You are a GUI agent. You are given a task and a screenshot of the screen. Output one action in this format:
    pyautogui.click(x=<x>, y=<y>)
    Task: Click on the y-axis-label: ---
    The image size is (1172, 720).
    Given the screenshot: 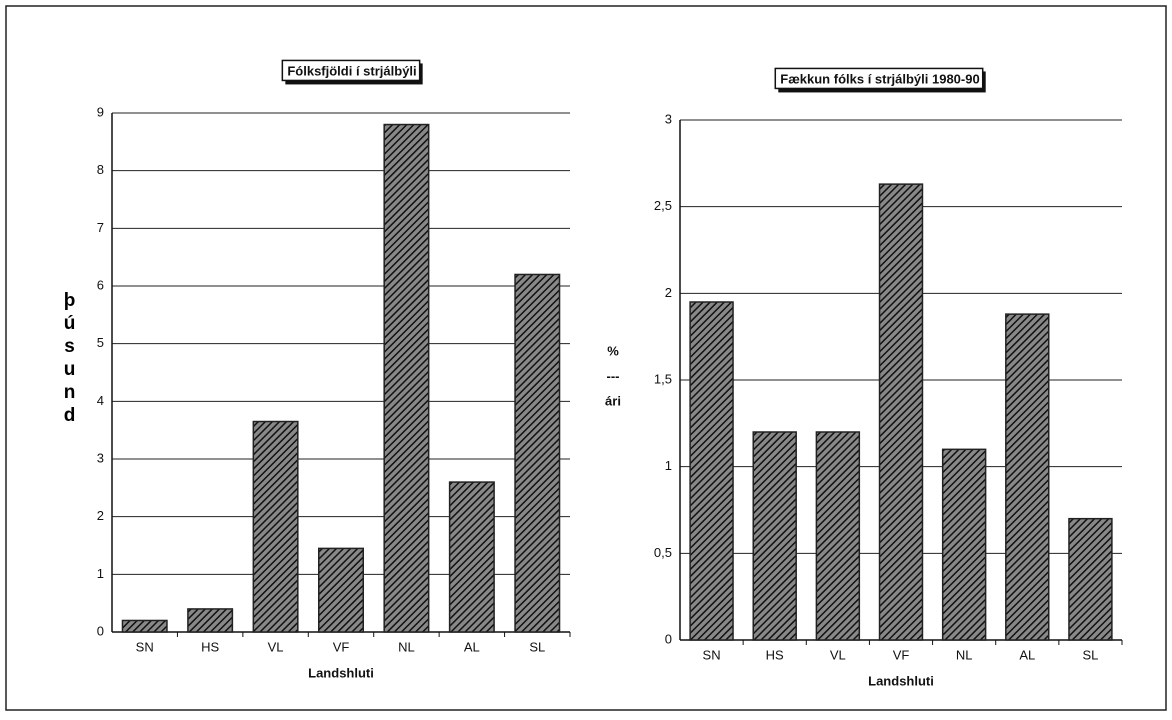 What is the action you would take?
    pyautogui.click(x=613, y=375)
    